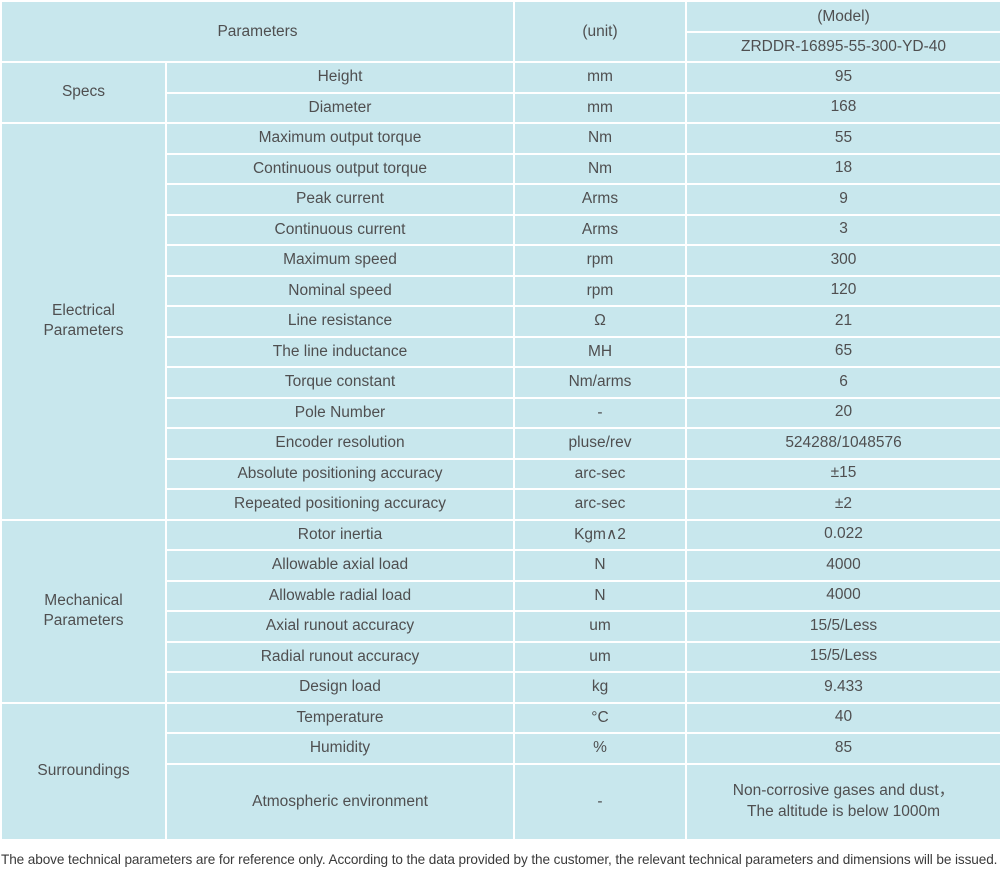 This screenshot has width=1000, height=880. I want to click on parameter-name-cell: Temperature, so click(340, 717).